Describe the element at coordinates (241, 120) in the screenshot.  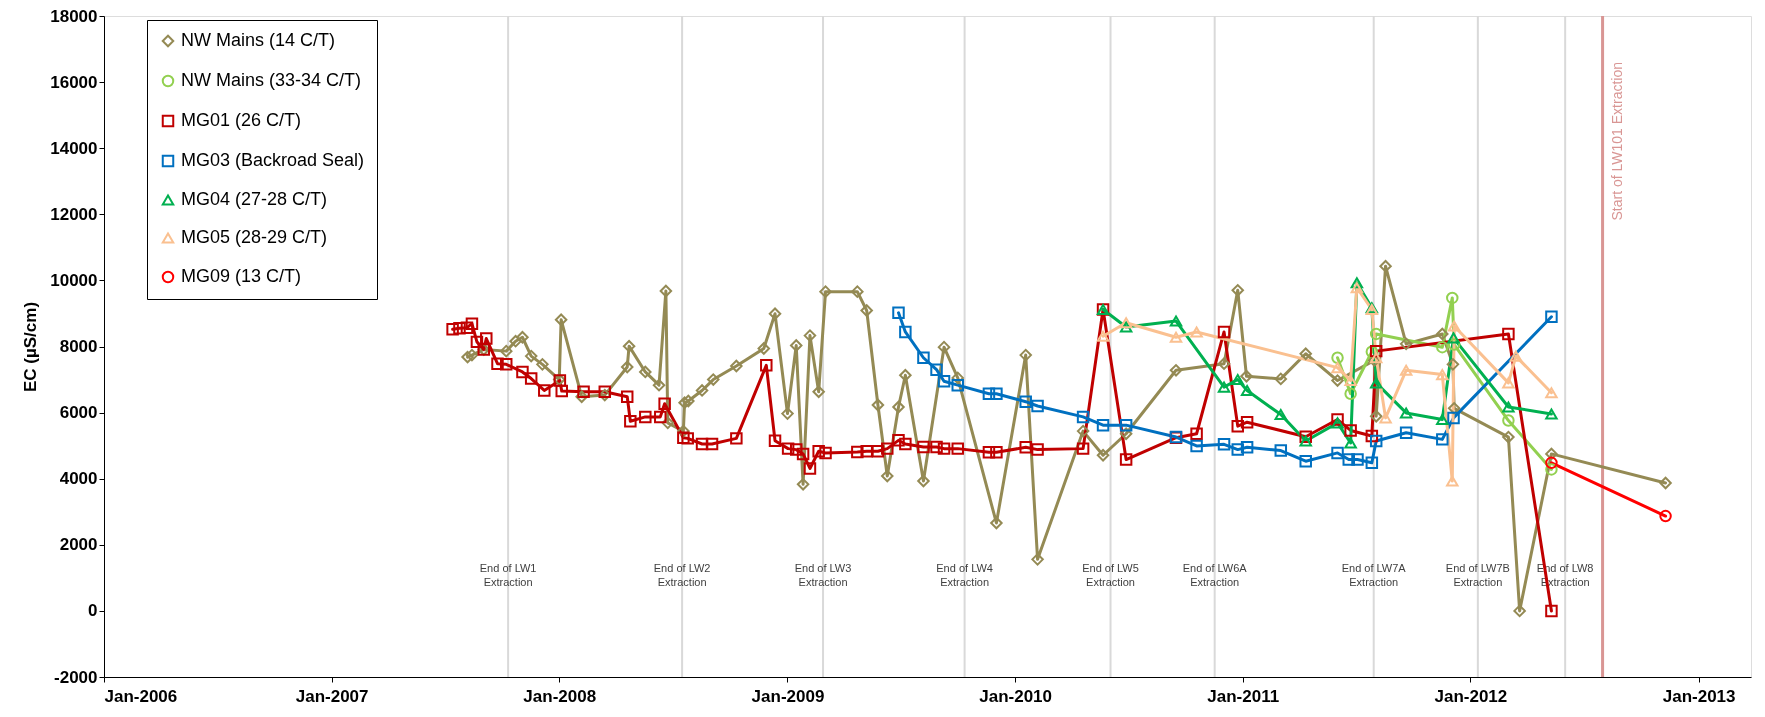
I see `legend-label: MG01 (26 C/T)` at that location.